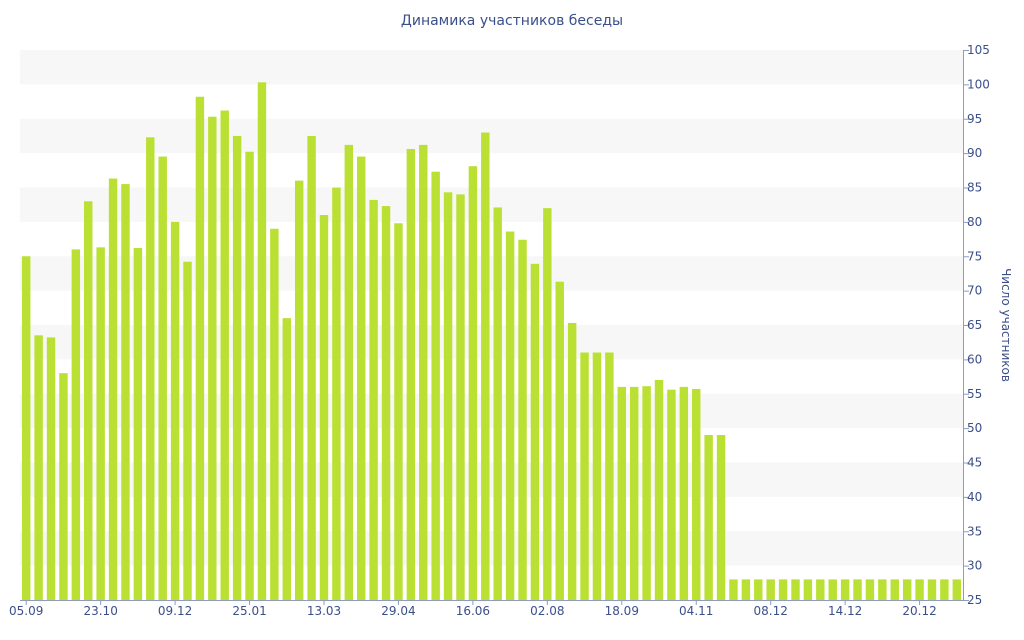 The width and height of the screenshot is (1024, 640). What do you see at coordinates (974, 119) in the screenshot?
I see `y-tick-label: 95` at bounding box center [974, 119].